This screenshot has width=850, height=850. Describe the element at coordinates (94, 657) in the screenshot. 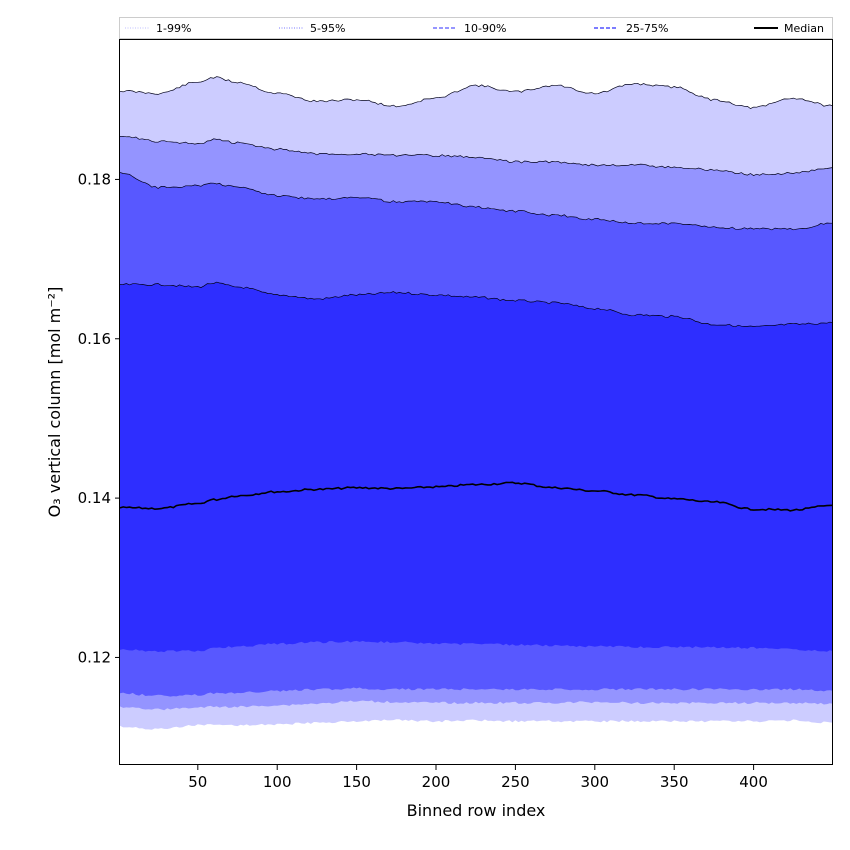

I see `y-tick-label: 0.12` at that location.